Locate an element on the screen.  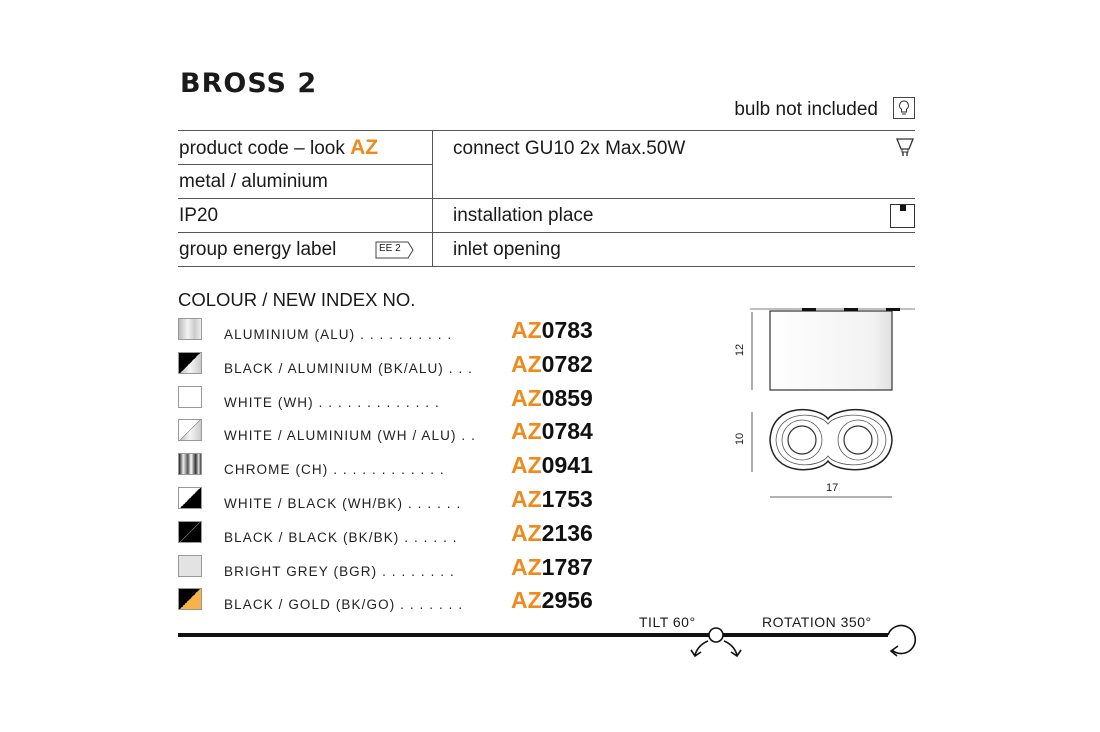
colour-row: BLACK / BLACK (BK/BK) . . . . . . AZ2136 is located at coordinates (393, 535).